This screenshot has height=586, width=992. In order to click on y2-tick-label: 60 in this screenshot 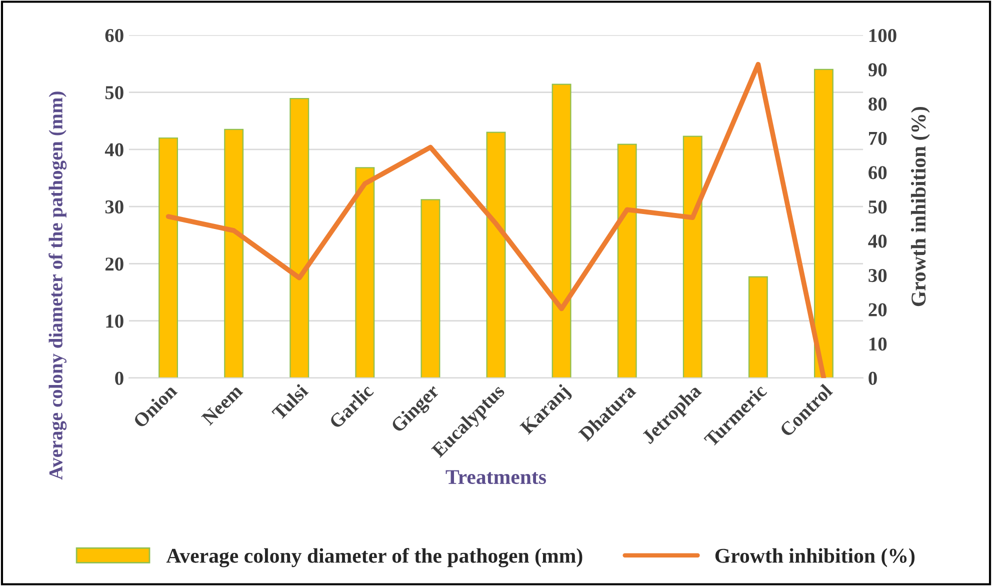, I will do `click(877, 173)`.